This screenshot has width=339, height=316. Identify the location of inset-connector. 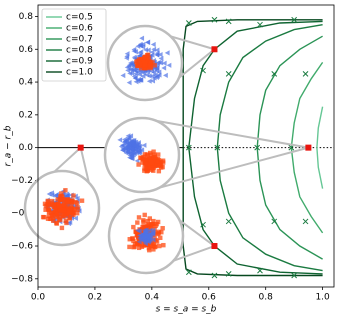
(224, 133).